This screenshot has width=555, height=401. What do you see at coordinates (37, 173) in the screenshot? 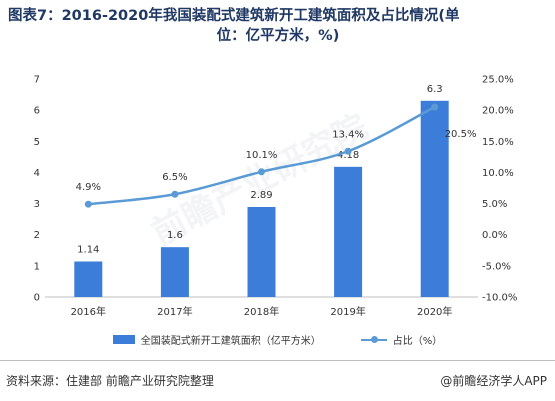
I see `y-left-tick-label: 4` at bounding box center [37, 173].